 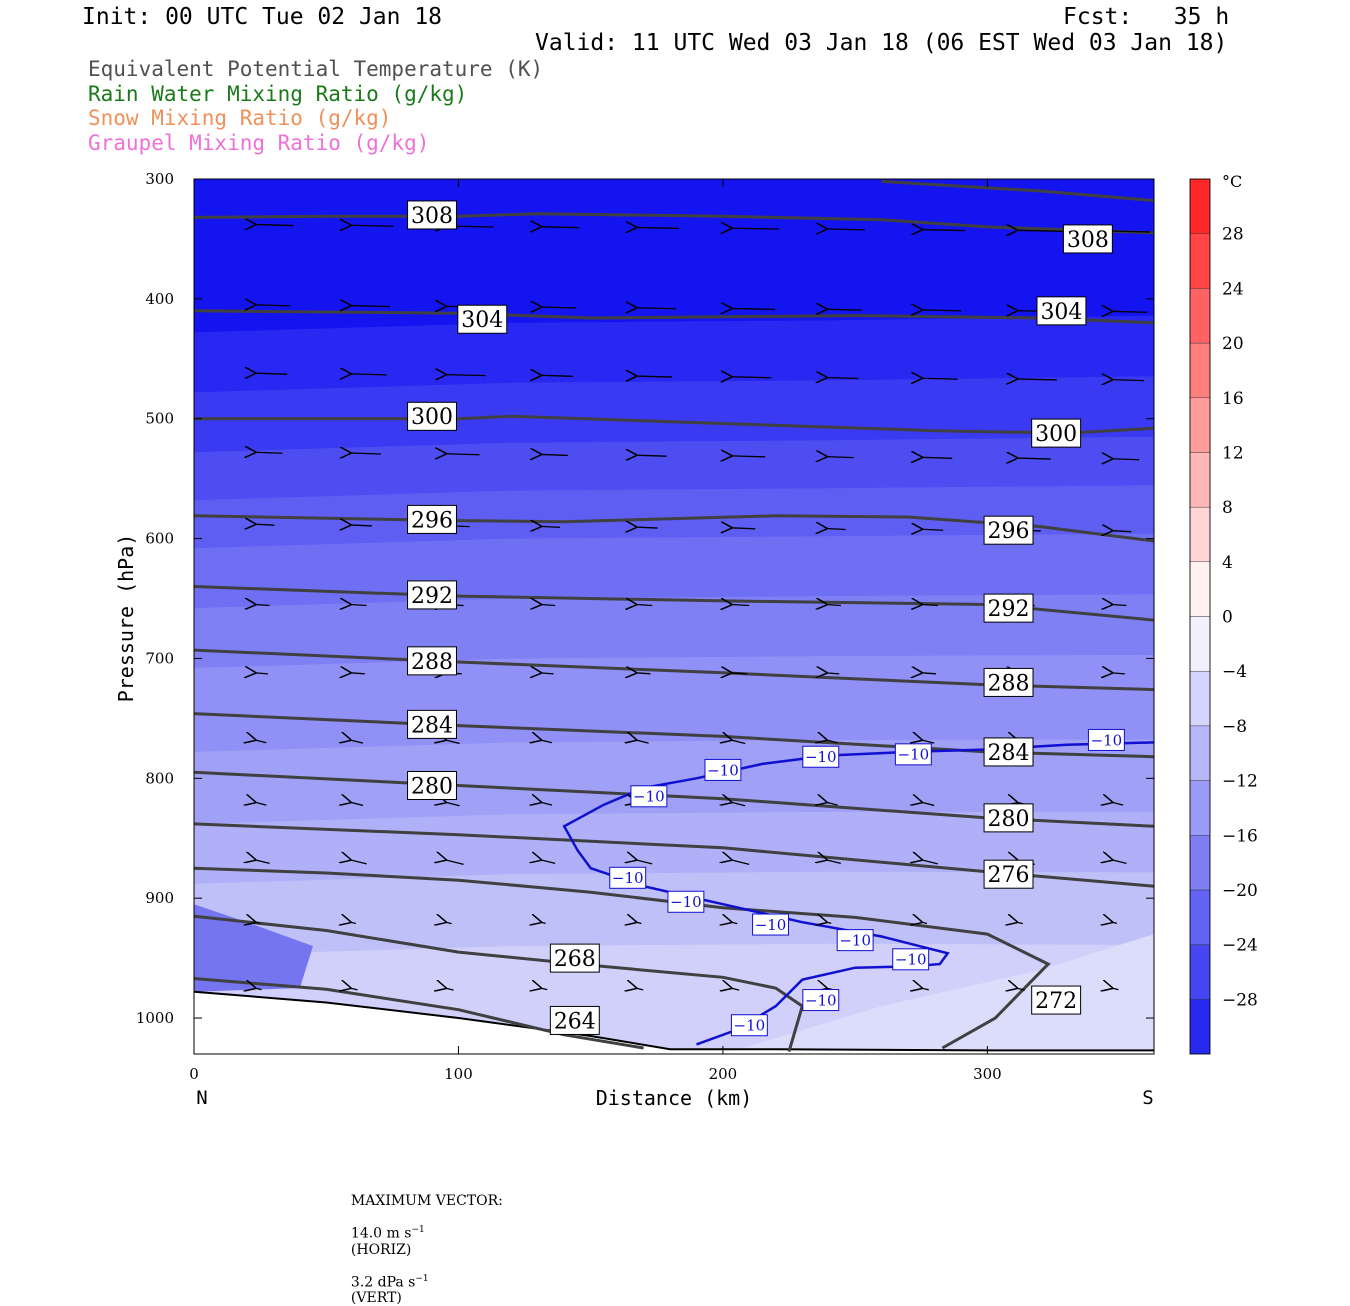 I want to click on contour-label: 280, so click(x=1008, y=818).